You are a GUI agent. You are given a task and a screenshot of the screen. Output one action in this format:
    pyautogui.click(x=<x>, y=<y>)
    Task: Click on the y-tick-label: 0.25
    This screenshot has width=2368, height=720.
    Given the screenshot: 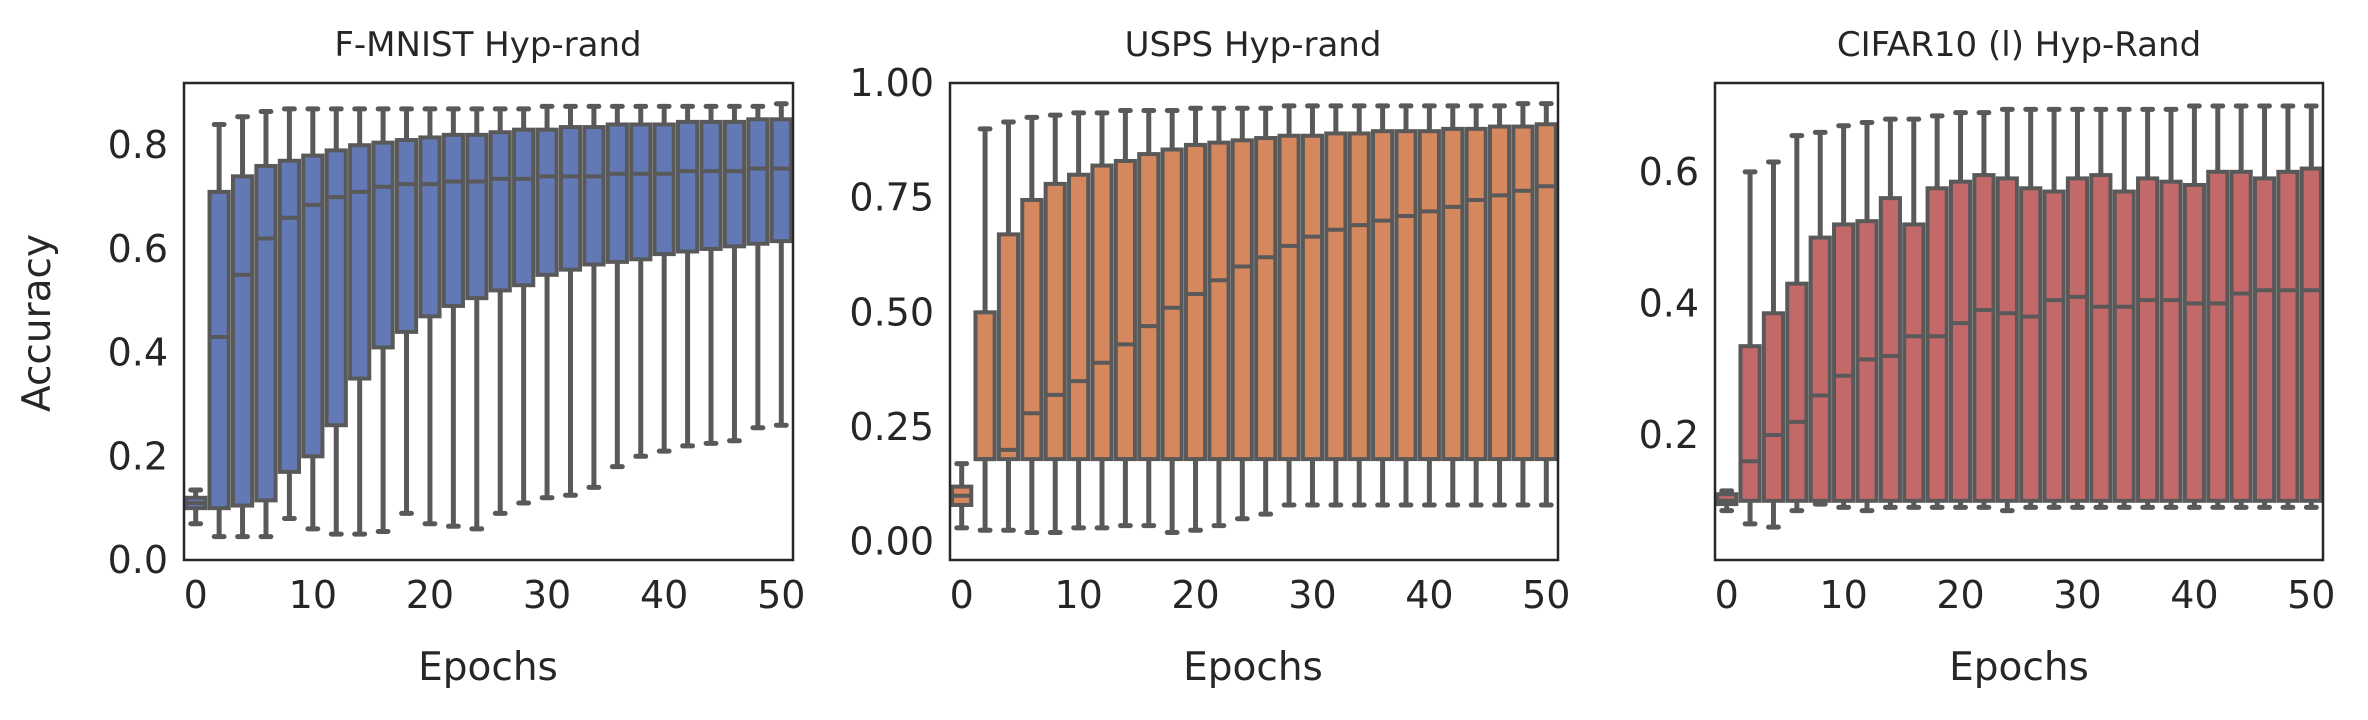 What is the action you would take?
    pyautogui.click(x=891, y=427)
    